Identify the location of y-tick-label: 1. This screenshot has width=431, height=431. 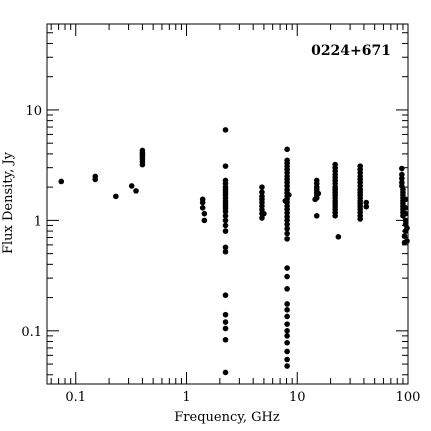
(38, 221).